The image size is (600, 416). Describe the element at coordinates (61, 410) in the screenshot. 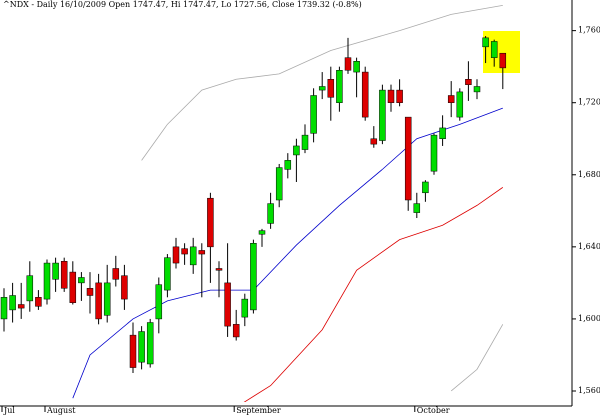

I see `x-tick-label: August` at that location.